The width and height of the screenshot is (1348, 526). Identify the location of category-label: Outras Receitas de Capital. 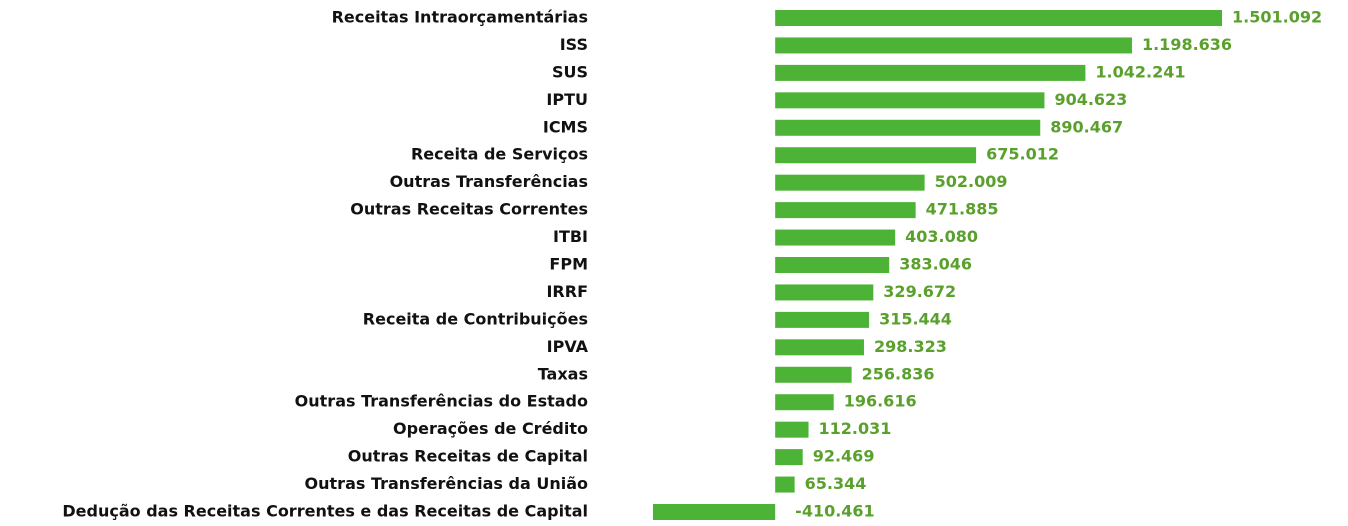
(468, 456).